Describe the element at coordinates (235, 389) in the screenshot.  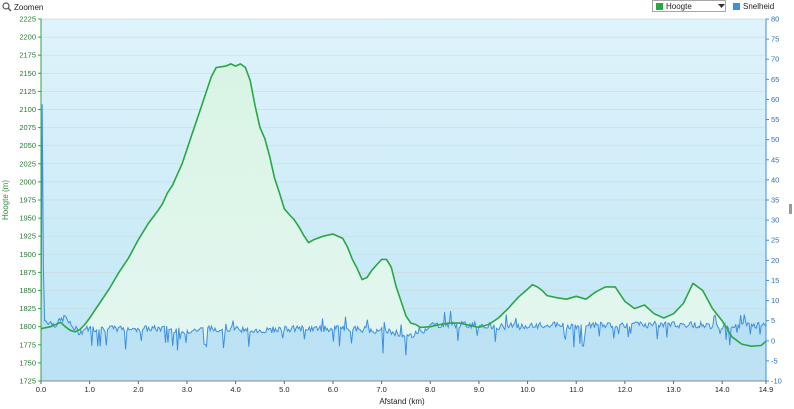
I see `x-tick-label: 4.0` at that location.